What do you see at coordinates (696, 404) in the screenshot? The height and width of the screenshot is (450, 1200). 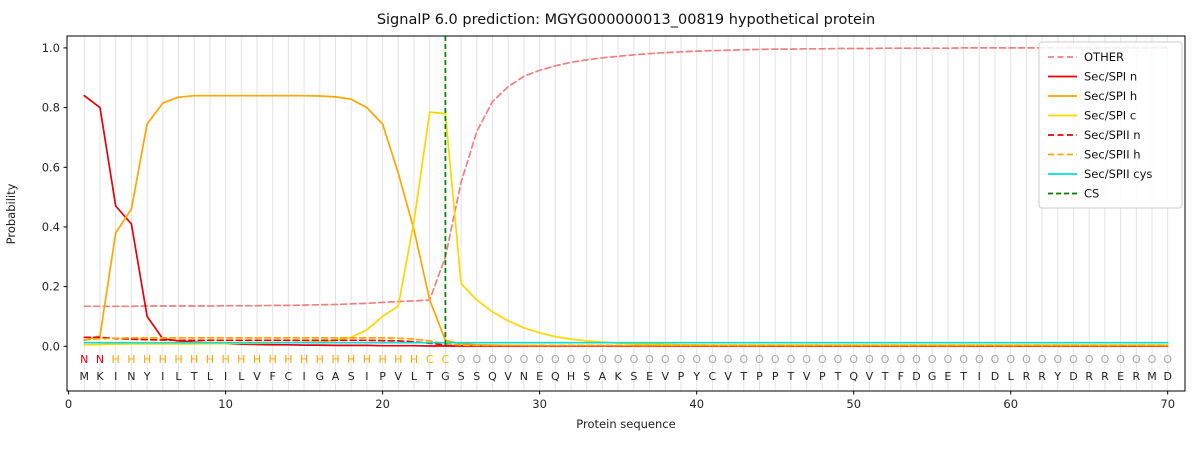 I see `x-tick-label: 40` at bounding box center [696, 404].